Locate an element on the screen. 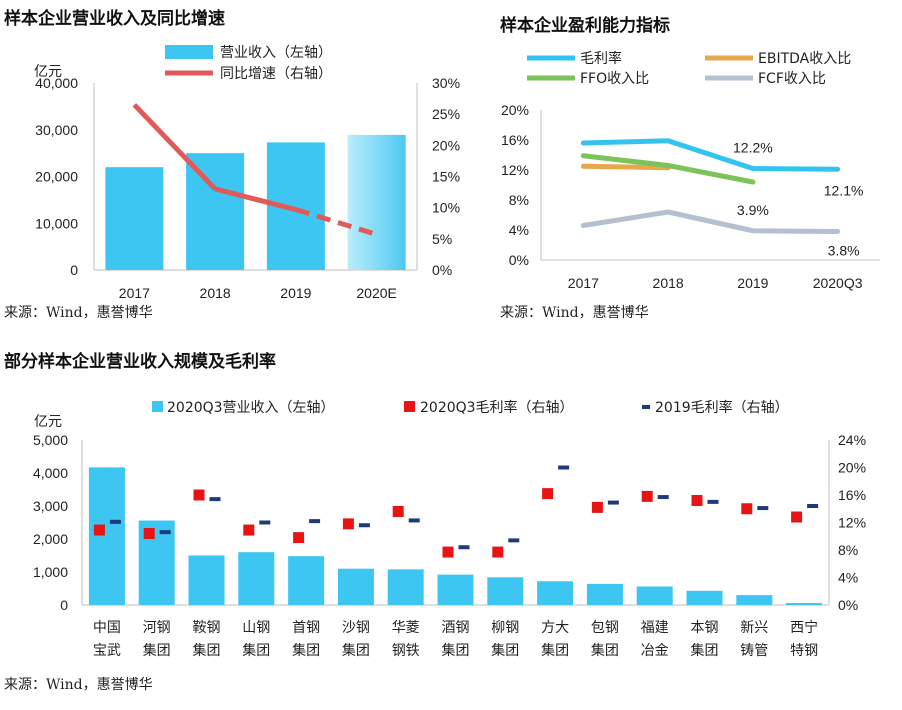 The height and width of the screenshot is (710, 902). chart-3-left-tick-label: 3,000 is located at coordinates (50, 506).